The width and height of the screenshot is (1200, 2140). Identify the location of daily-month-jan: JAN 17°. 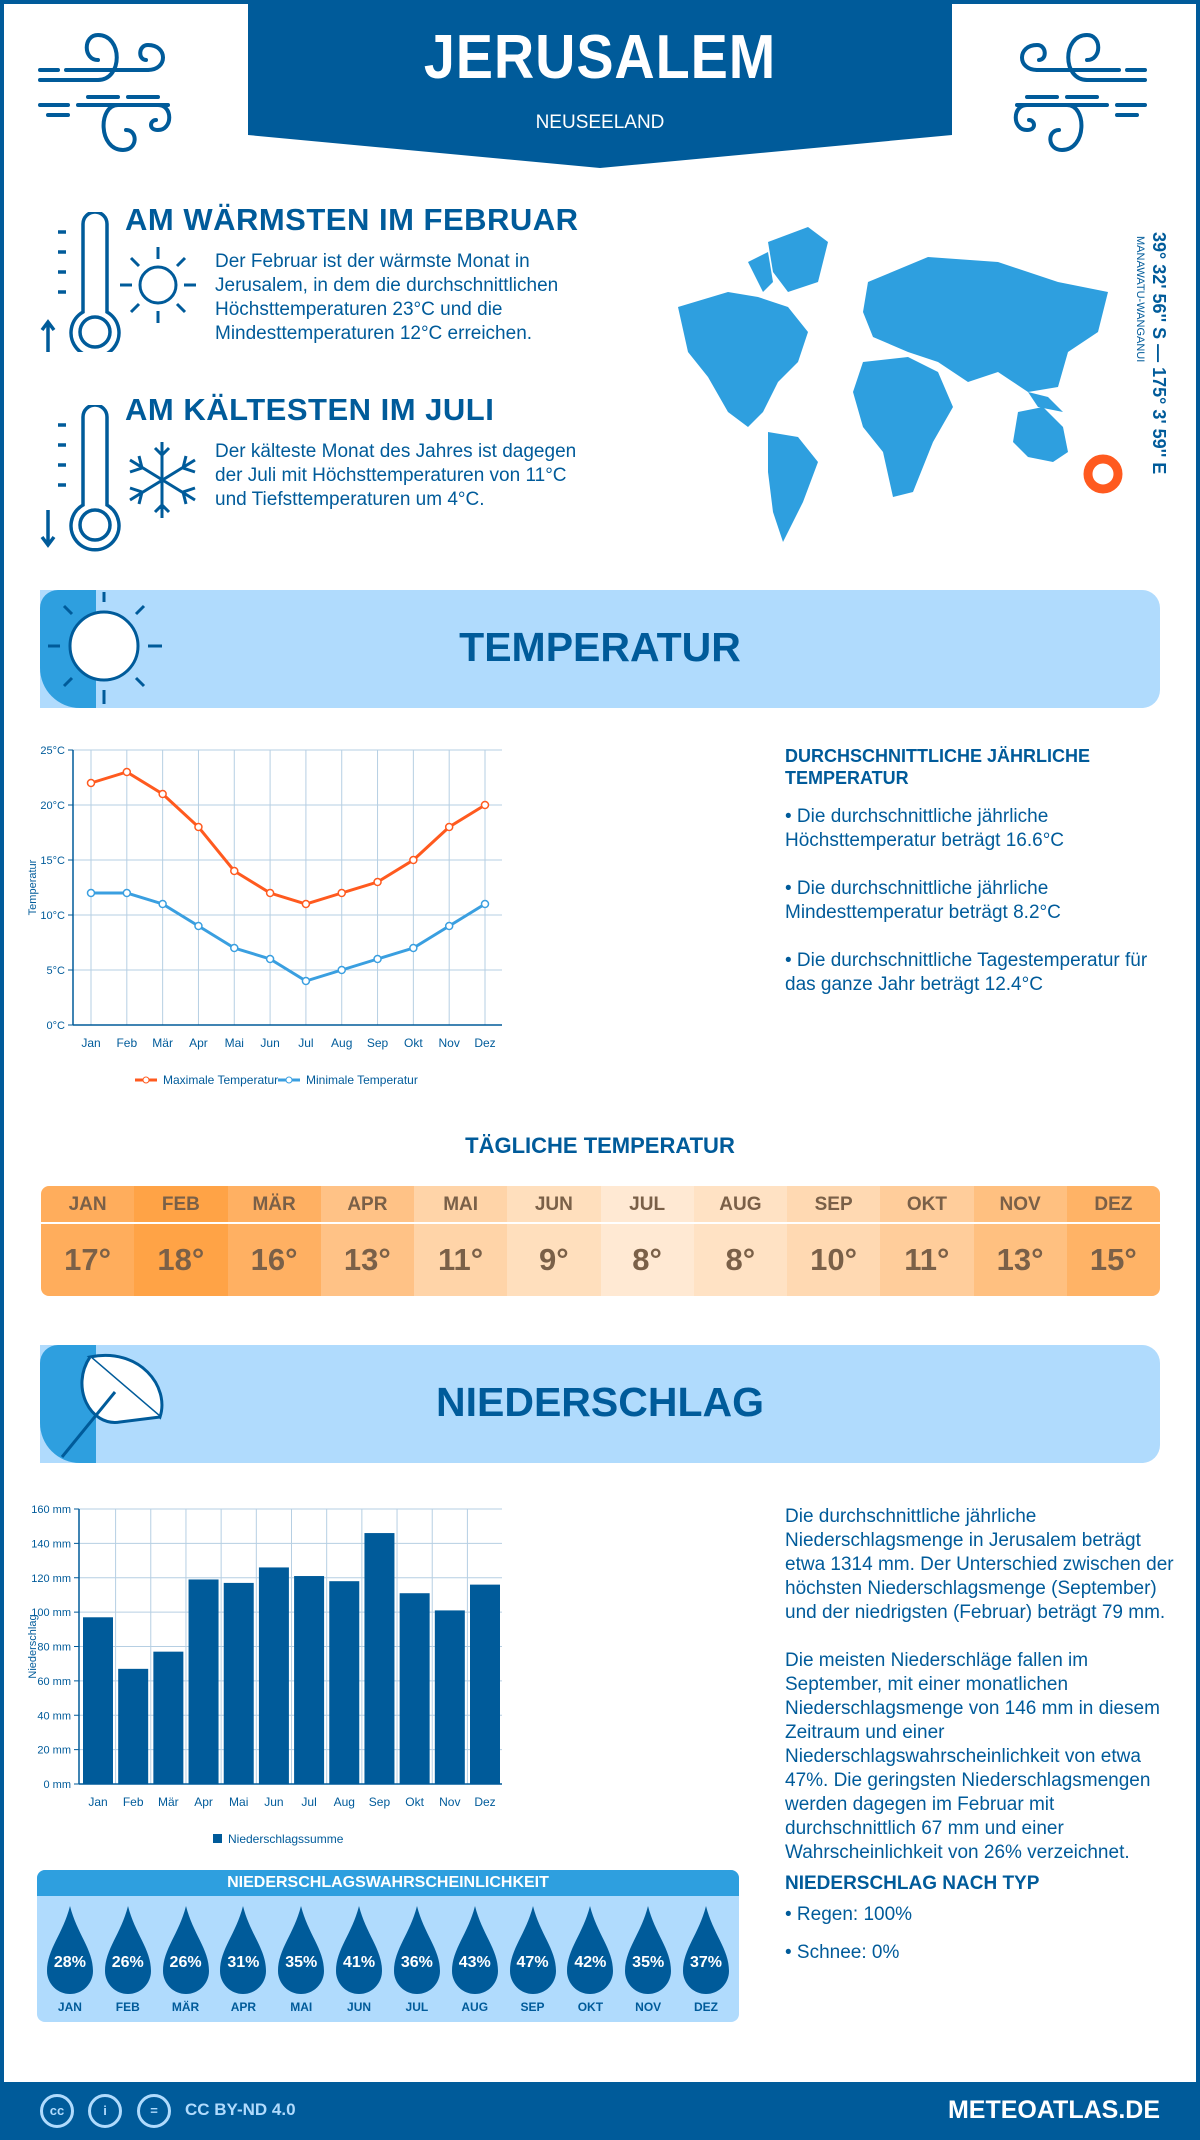
(88, 1241).